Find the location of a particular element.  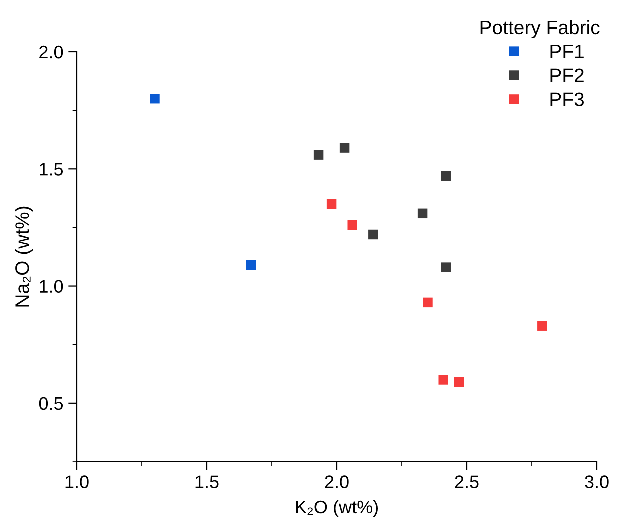

x-tick-label: 2.0 is located at coordinates (337, 482).